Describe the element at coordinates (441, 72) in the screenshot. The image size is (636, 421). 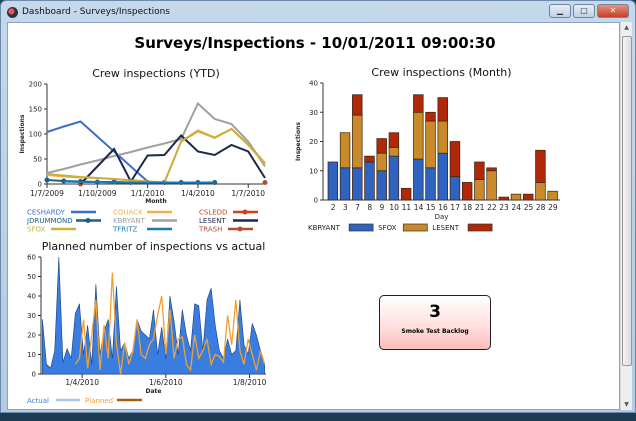
I see `month-chart-title: Crew inspections (Month)` at that location.